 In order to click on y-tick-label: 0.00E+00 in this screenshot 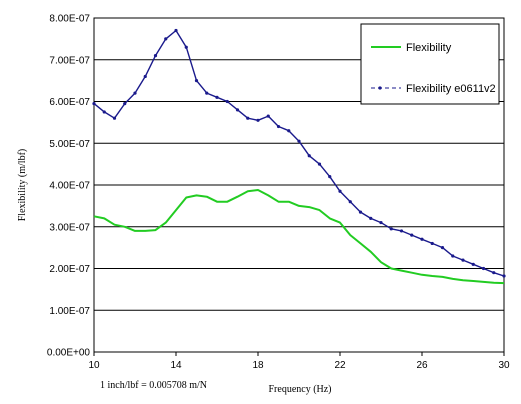, I will do `click(69, 353)`.